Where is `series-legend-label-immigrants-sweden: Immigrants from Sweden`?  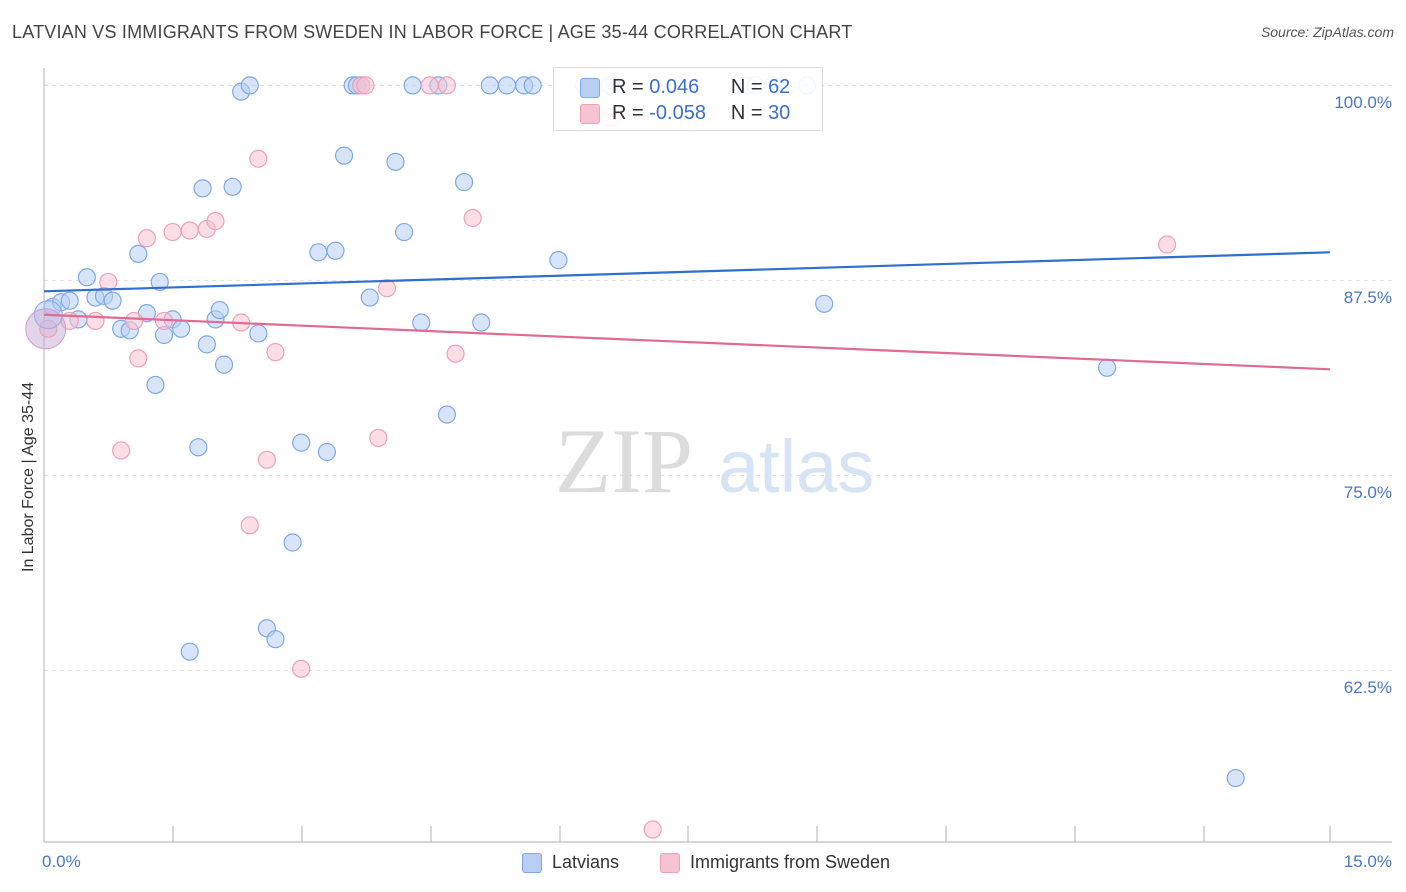
series-legend-label-immigrants-sweden: Immigrants from Sweden is located at coordinates (790, 862).